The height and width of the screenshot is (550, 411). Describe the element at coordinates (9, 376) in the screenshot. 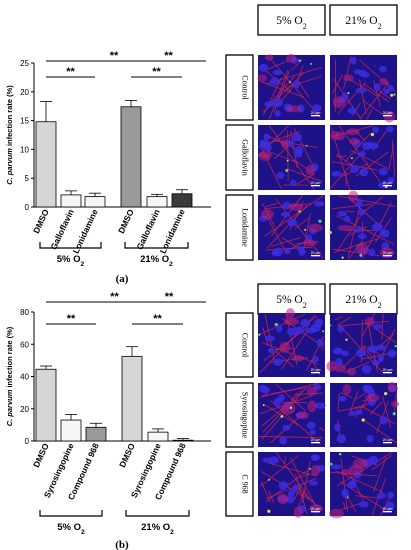

I see `y-axis-label: C. parvum infection rate (%)` at that location.